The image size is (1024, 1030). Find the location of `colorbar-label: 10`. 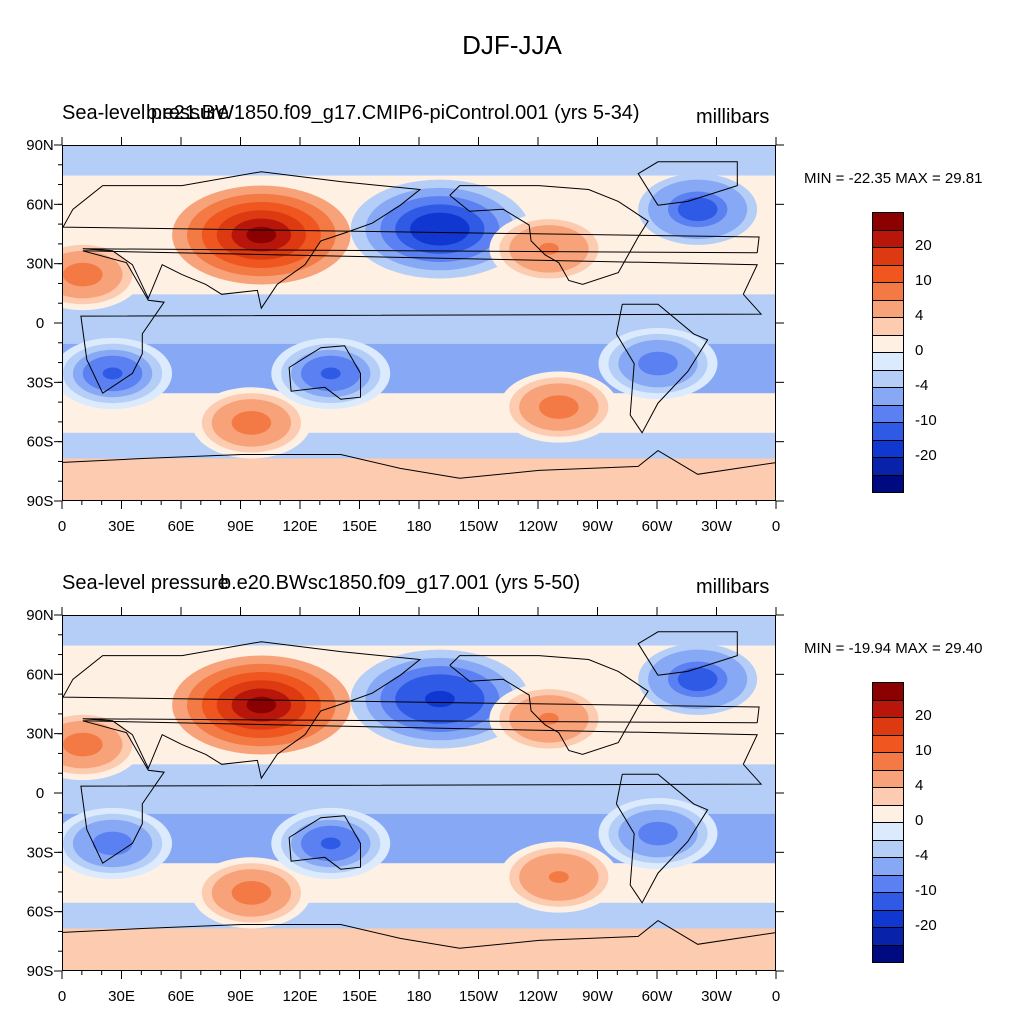

colorbar-label: 10 is located at coordinates (923, 280).